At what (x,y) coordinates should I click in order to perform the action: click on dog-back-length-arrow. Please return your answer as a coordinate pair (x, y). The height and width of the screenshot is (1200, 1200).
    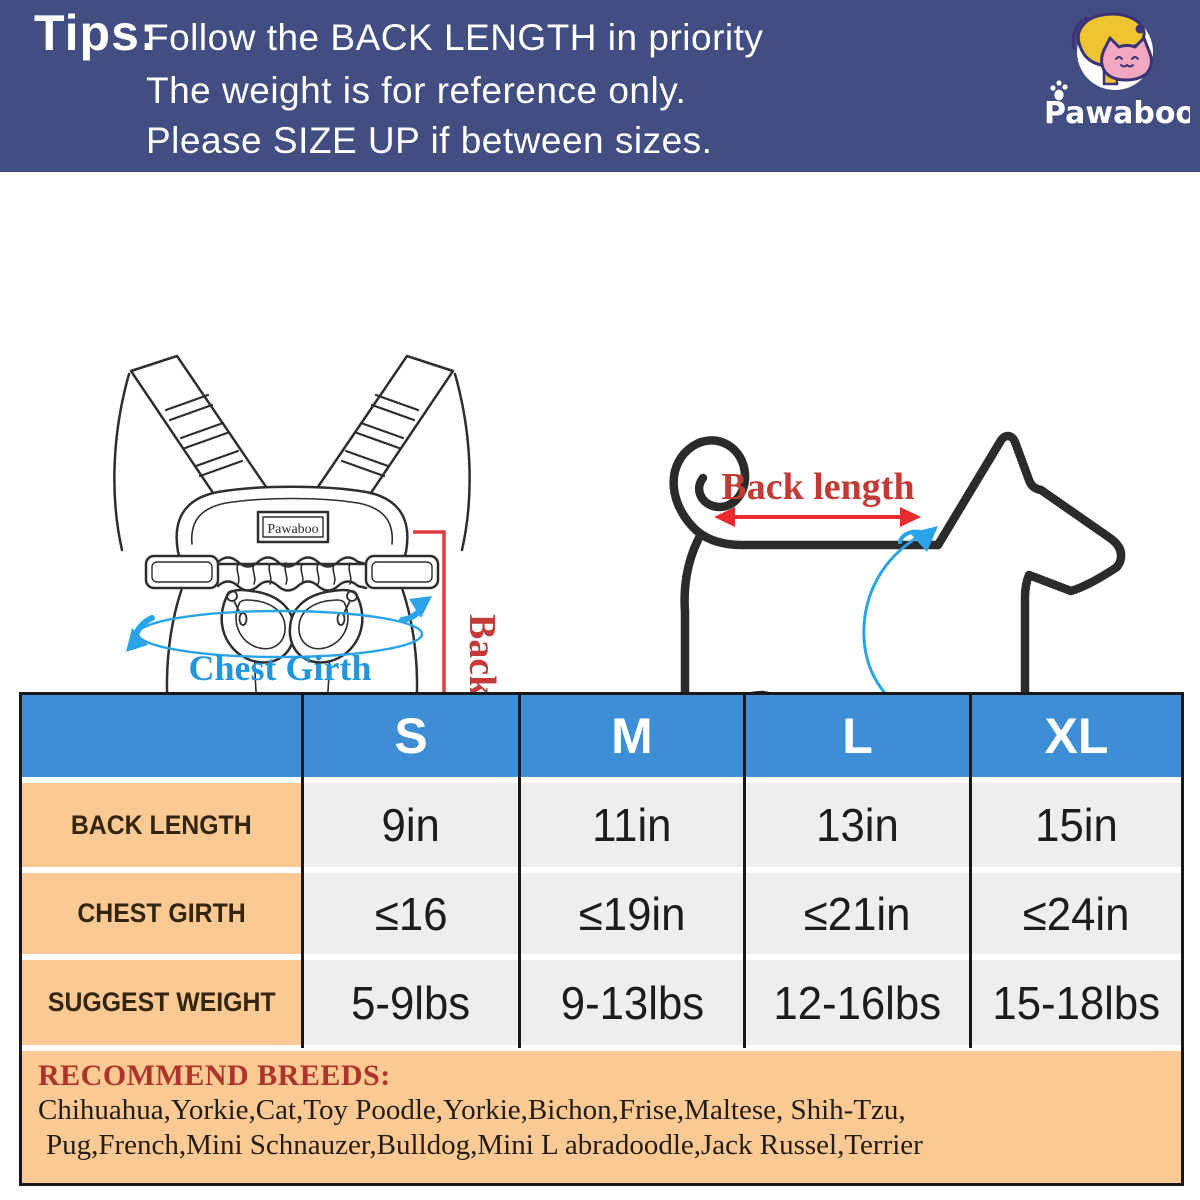
    Looking at the image, I should click on (817, 517).